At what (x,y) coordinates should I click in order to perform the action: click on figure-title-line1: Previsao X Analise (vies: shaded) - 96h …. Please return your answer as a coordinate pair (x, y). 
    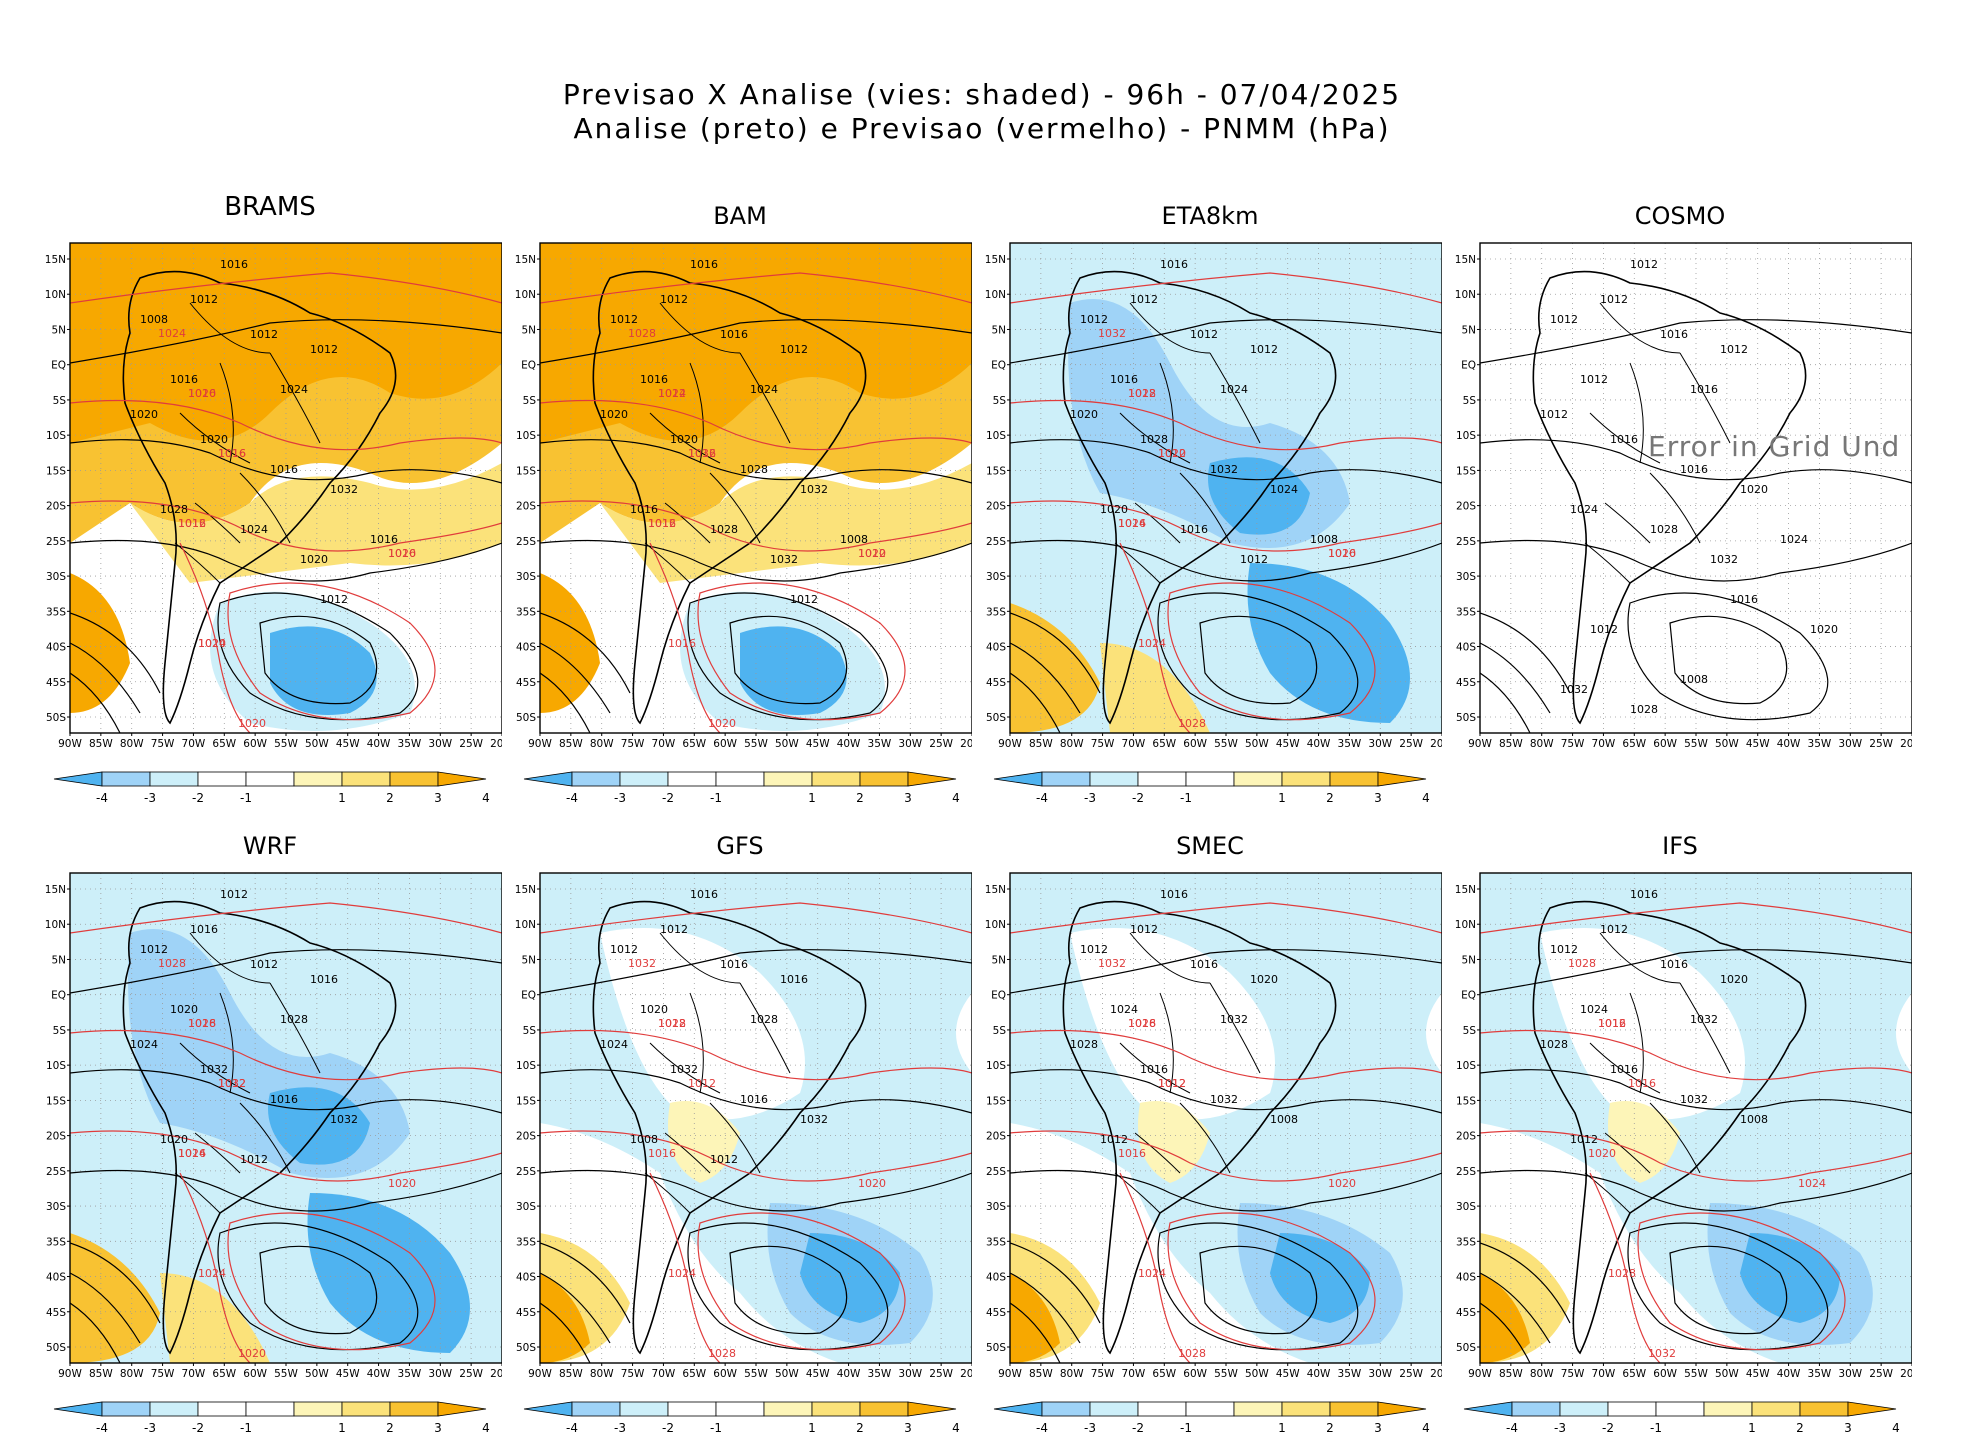
    Looking at the image, I should click on (982, 94).